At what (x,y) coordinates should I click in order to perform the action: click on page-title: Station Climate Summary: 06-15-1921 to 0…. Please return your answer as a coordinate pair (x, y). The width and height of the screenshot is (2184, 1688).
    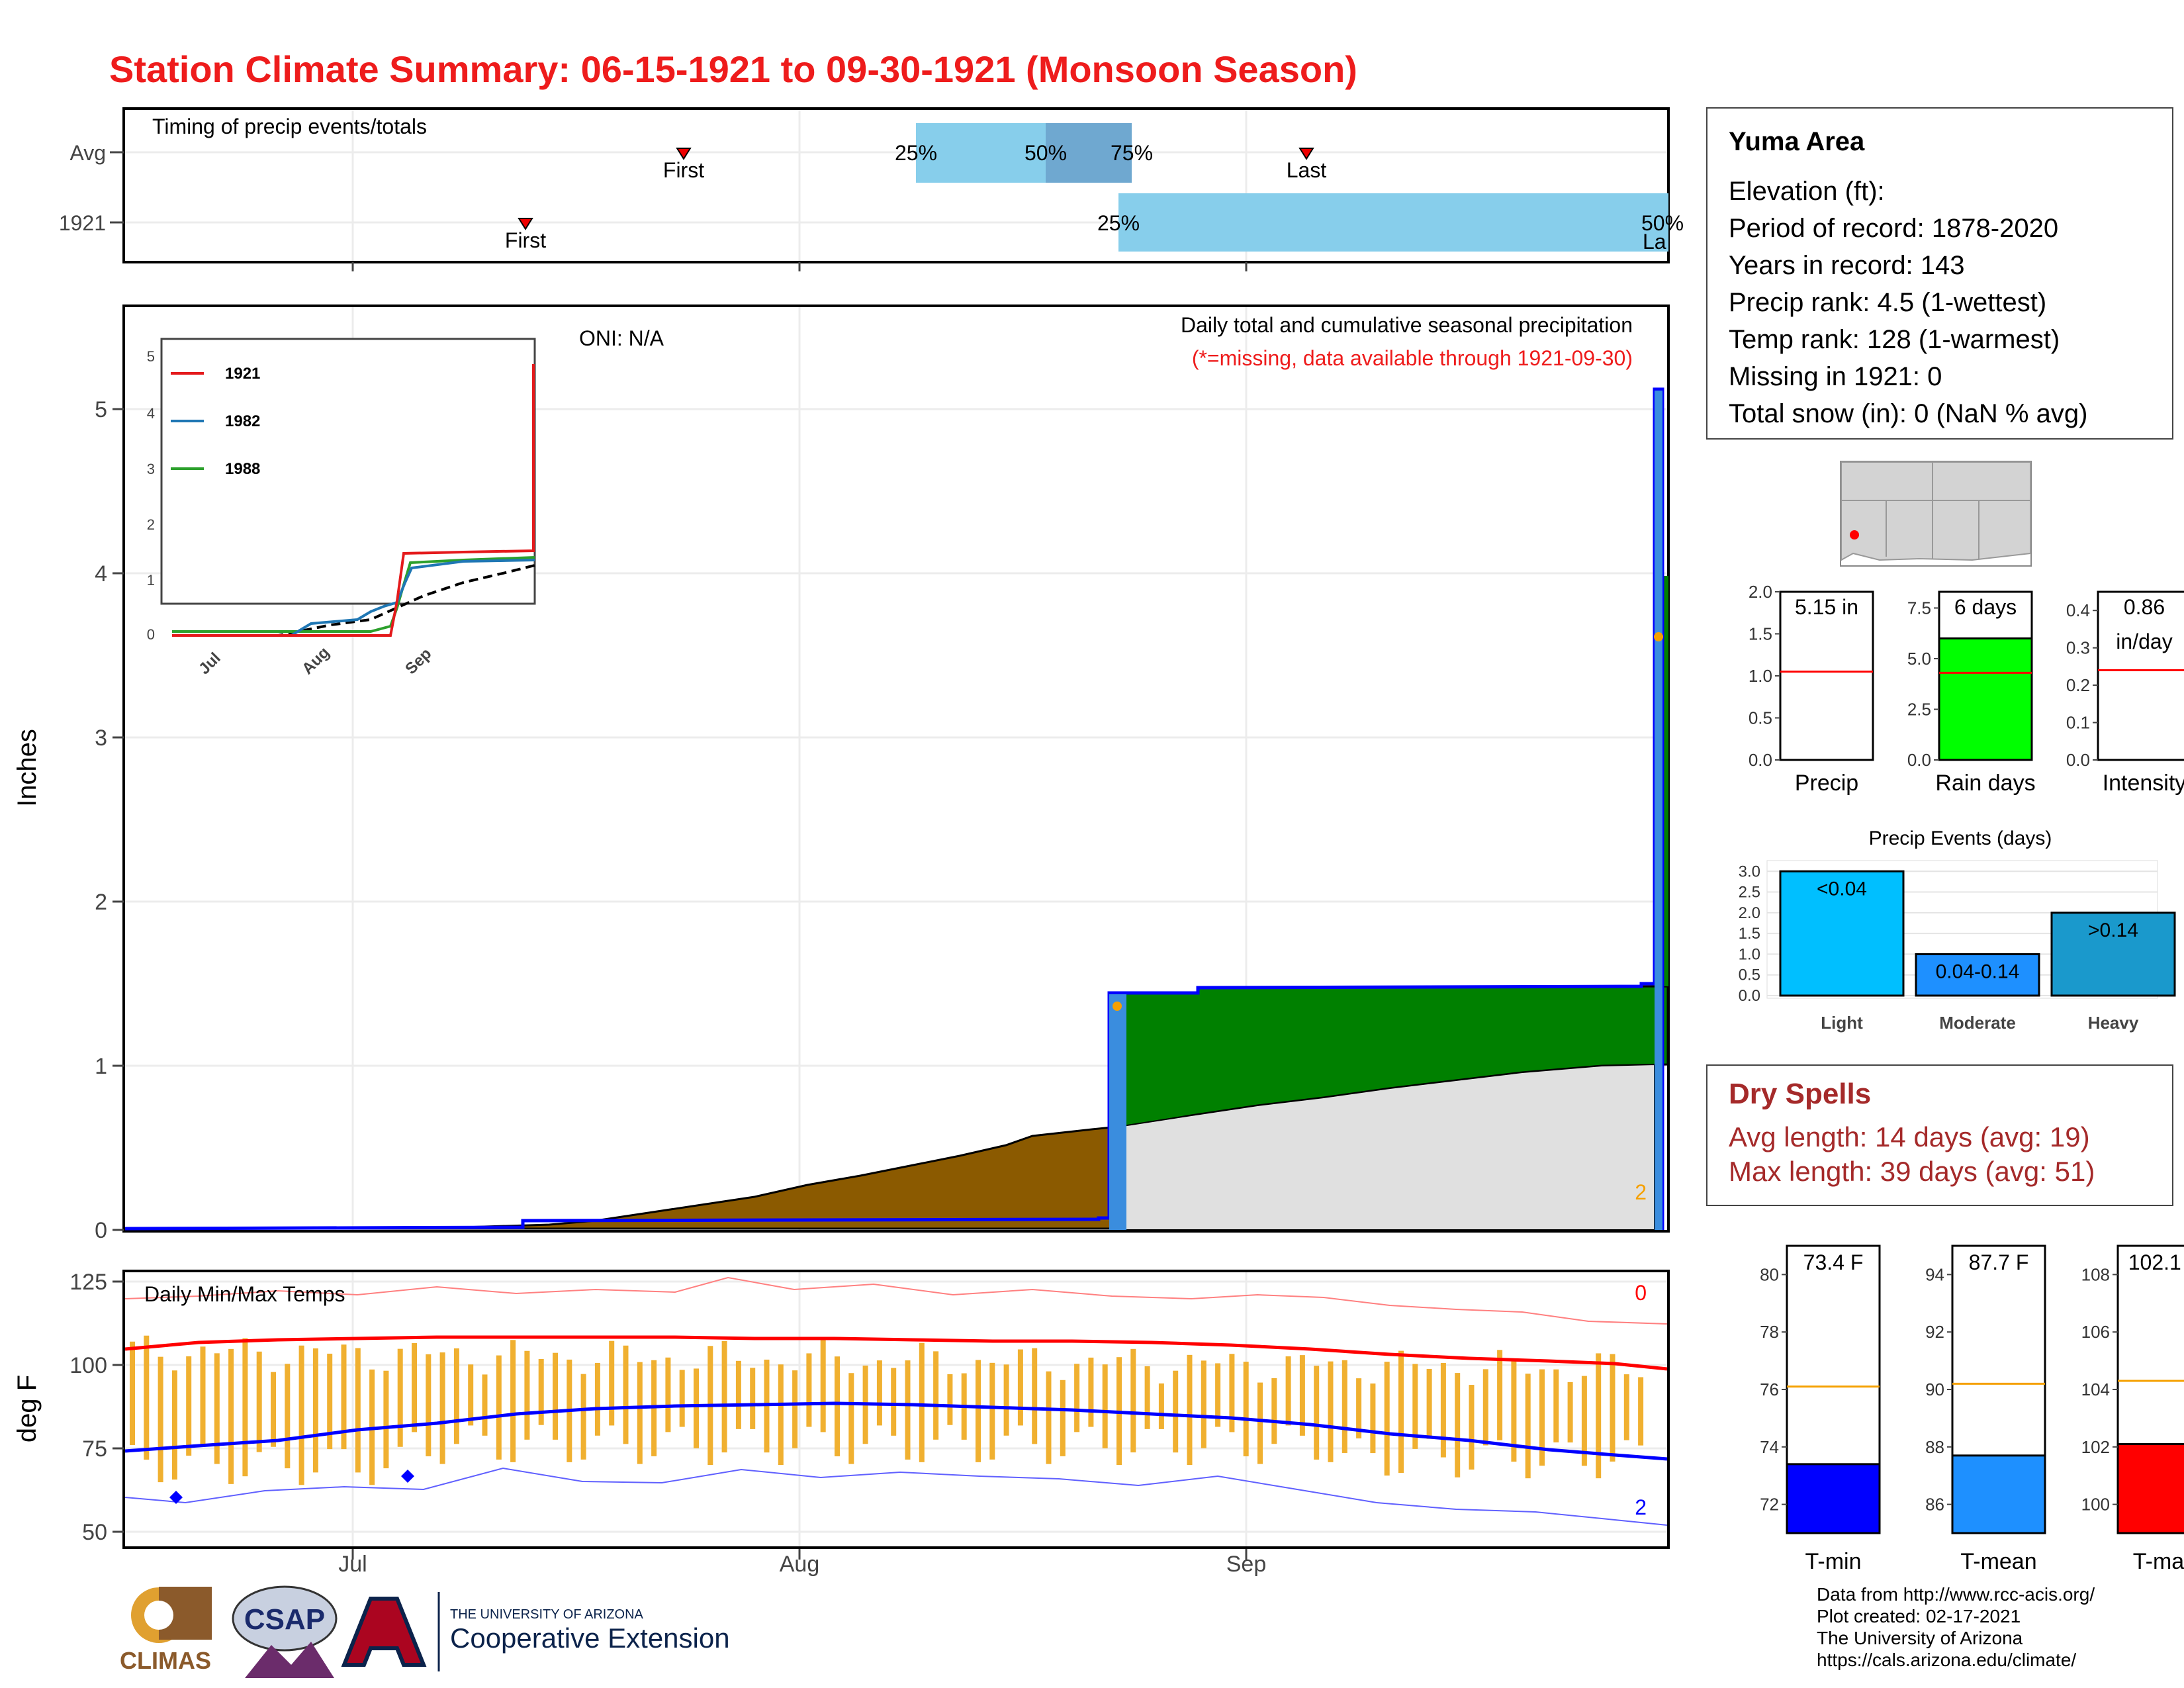
    Looking at the image, I should click on (733, 69).